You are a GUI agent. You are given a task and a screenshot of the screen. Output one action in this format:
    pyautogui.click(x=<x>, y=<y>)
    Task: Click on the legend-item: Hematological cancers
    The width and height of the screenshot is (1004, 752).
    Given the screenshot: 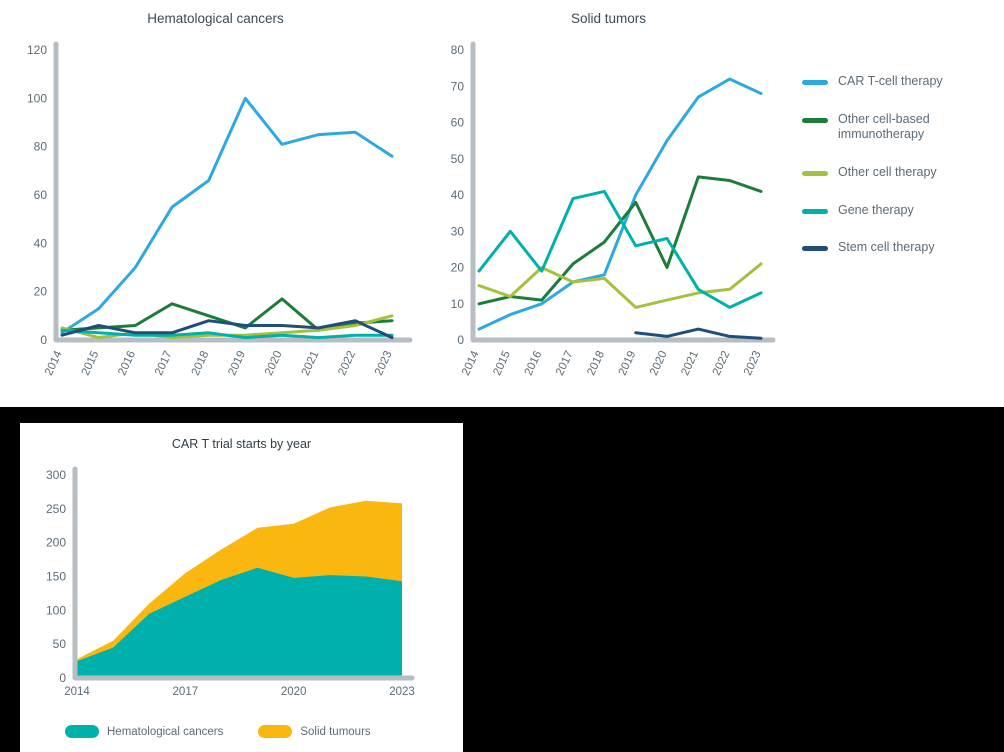 What is the action you would take?
    pyautogui.click(x=144, y=731)
    